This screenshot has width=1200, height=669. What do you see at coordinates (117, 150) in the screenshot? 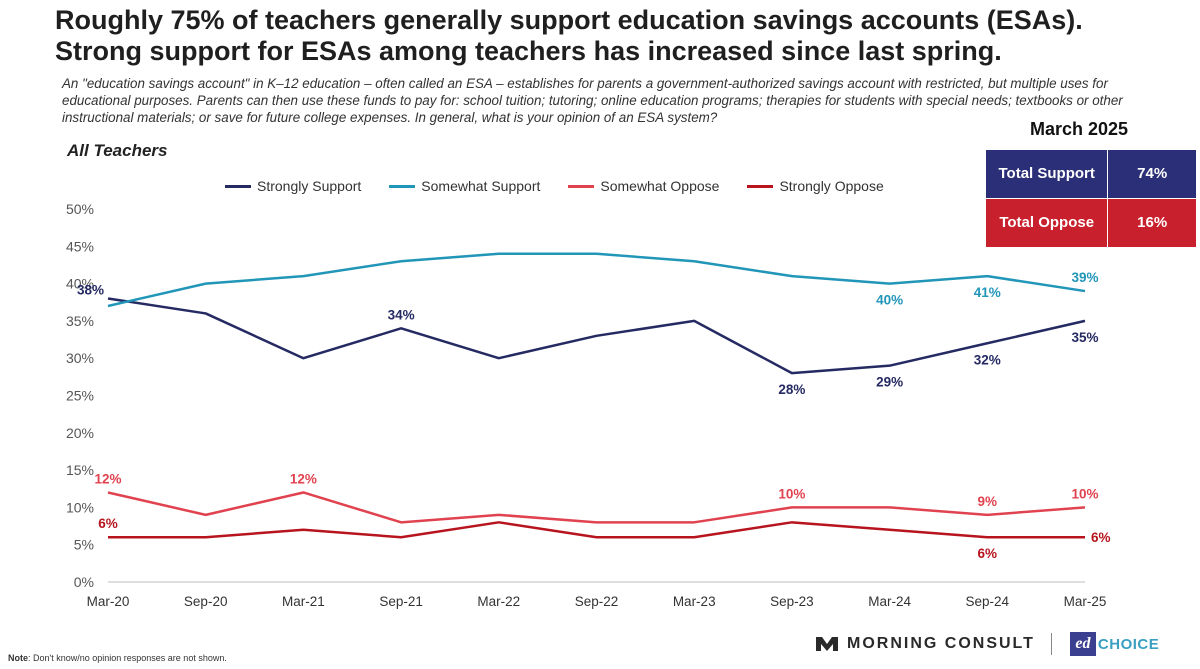
I see `section-label: All Teachers` at bounding box center [117, 150].